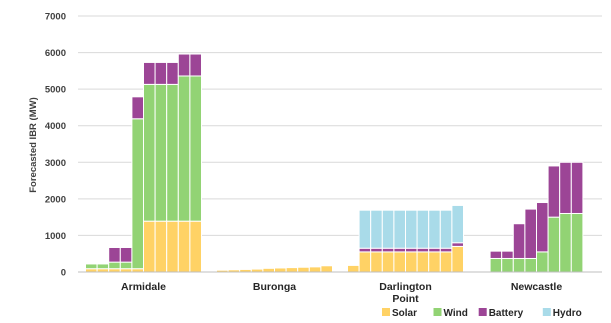  What do you see at coordinates (55, 145) in the screenshot?
I see `y-axis-ticks: 0 1000 2000 3000 4000 5000 6000 7000` at bounding box center [55, 145].